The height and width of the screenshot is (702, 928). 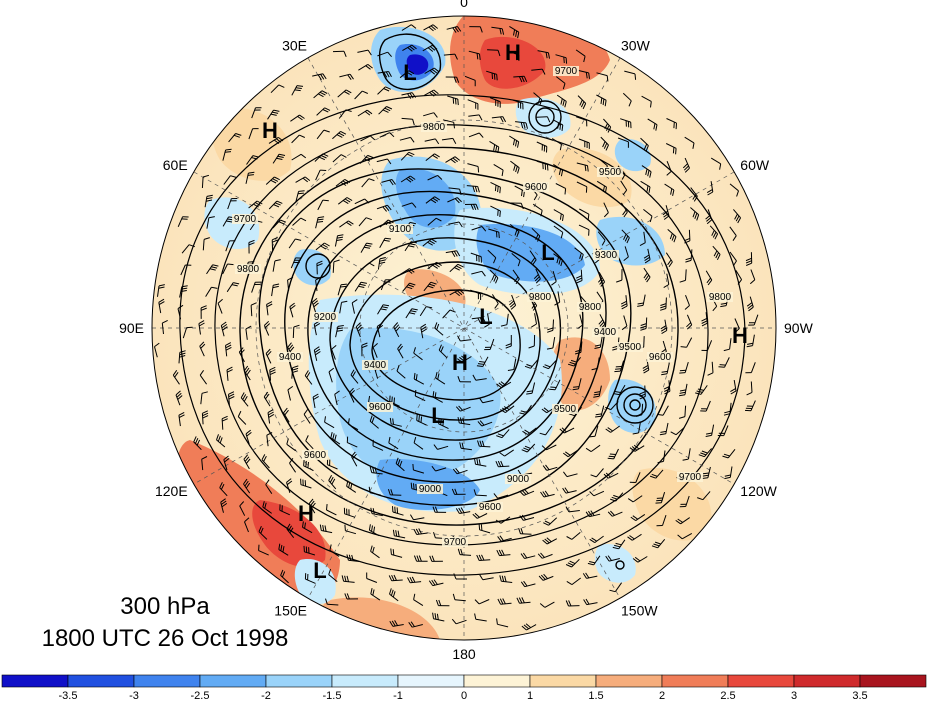 What do you see at coordinates (464, 5) in the screenshot?
I see `longitude-label: 0` at bounding box center [464, 5].